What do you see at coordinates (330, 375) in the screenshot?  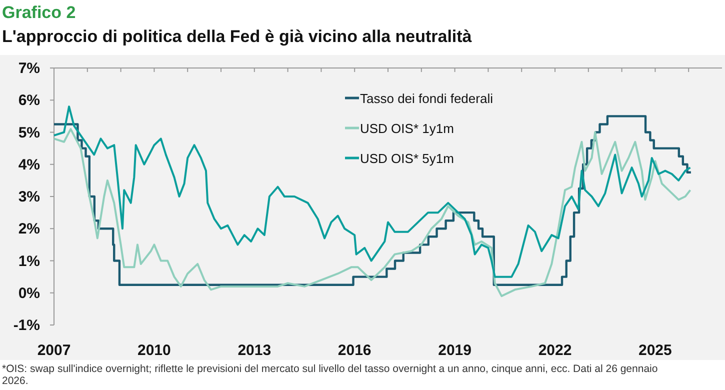 I see `text: *OIS: swap sull'indice overnight; riflette le previsioni del mercato sul livello del tasso overnight a un anno, cinque anni, ecc. Dati al 26 gennaio 2026.` at bounding box center [330, 375].